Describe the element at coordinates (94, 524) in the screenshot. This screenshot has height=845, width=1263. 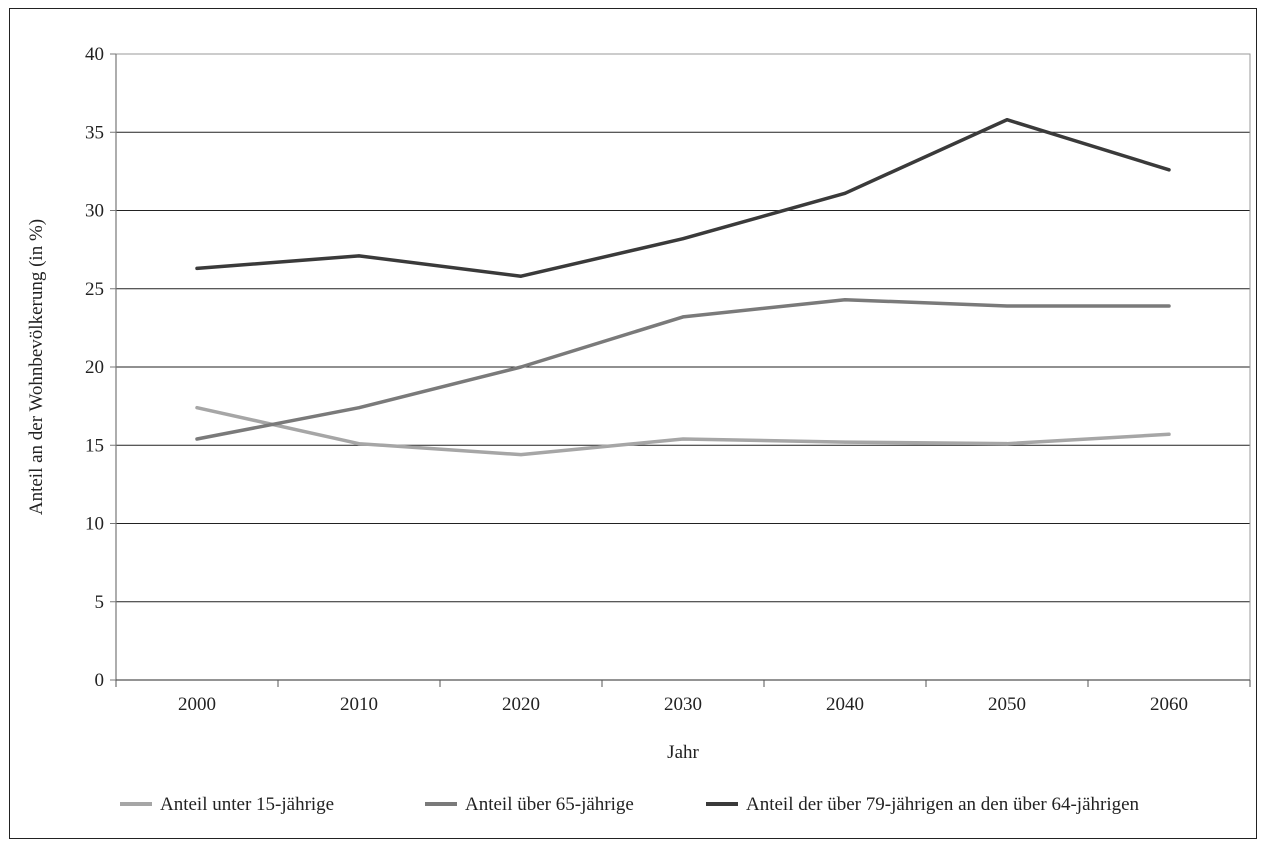
I see `y-tick-label: 10` at that location.